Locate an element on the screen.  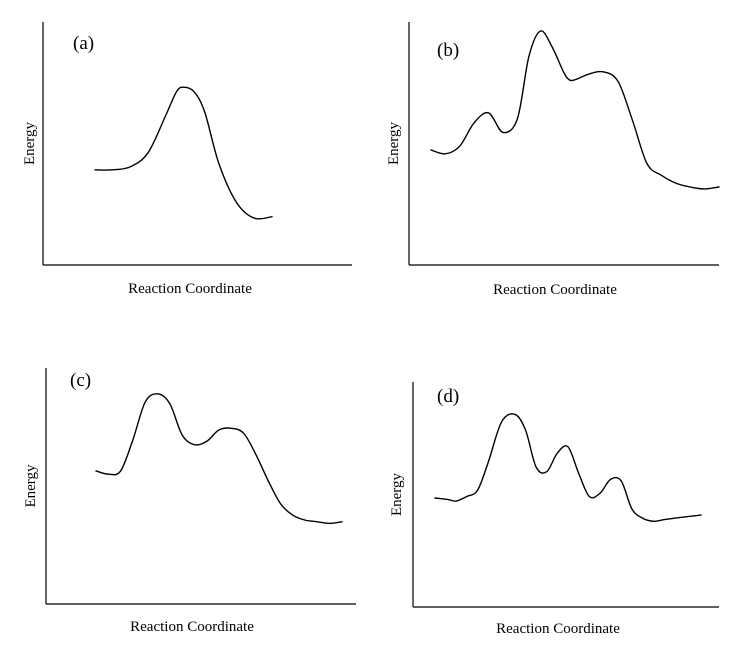
panel-label: (c) is located at coordinates (80, 380).